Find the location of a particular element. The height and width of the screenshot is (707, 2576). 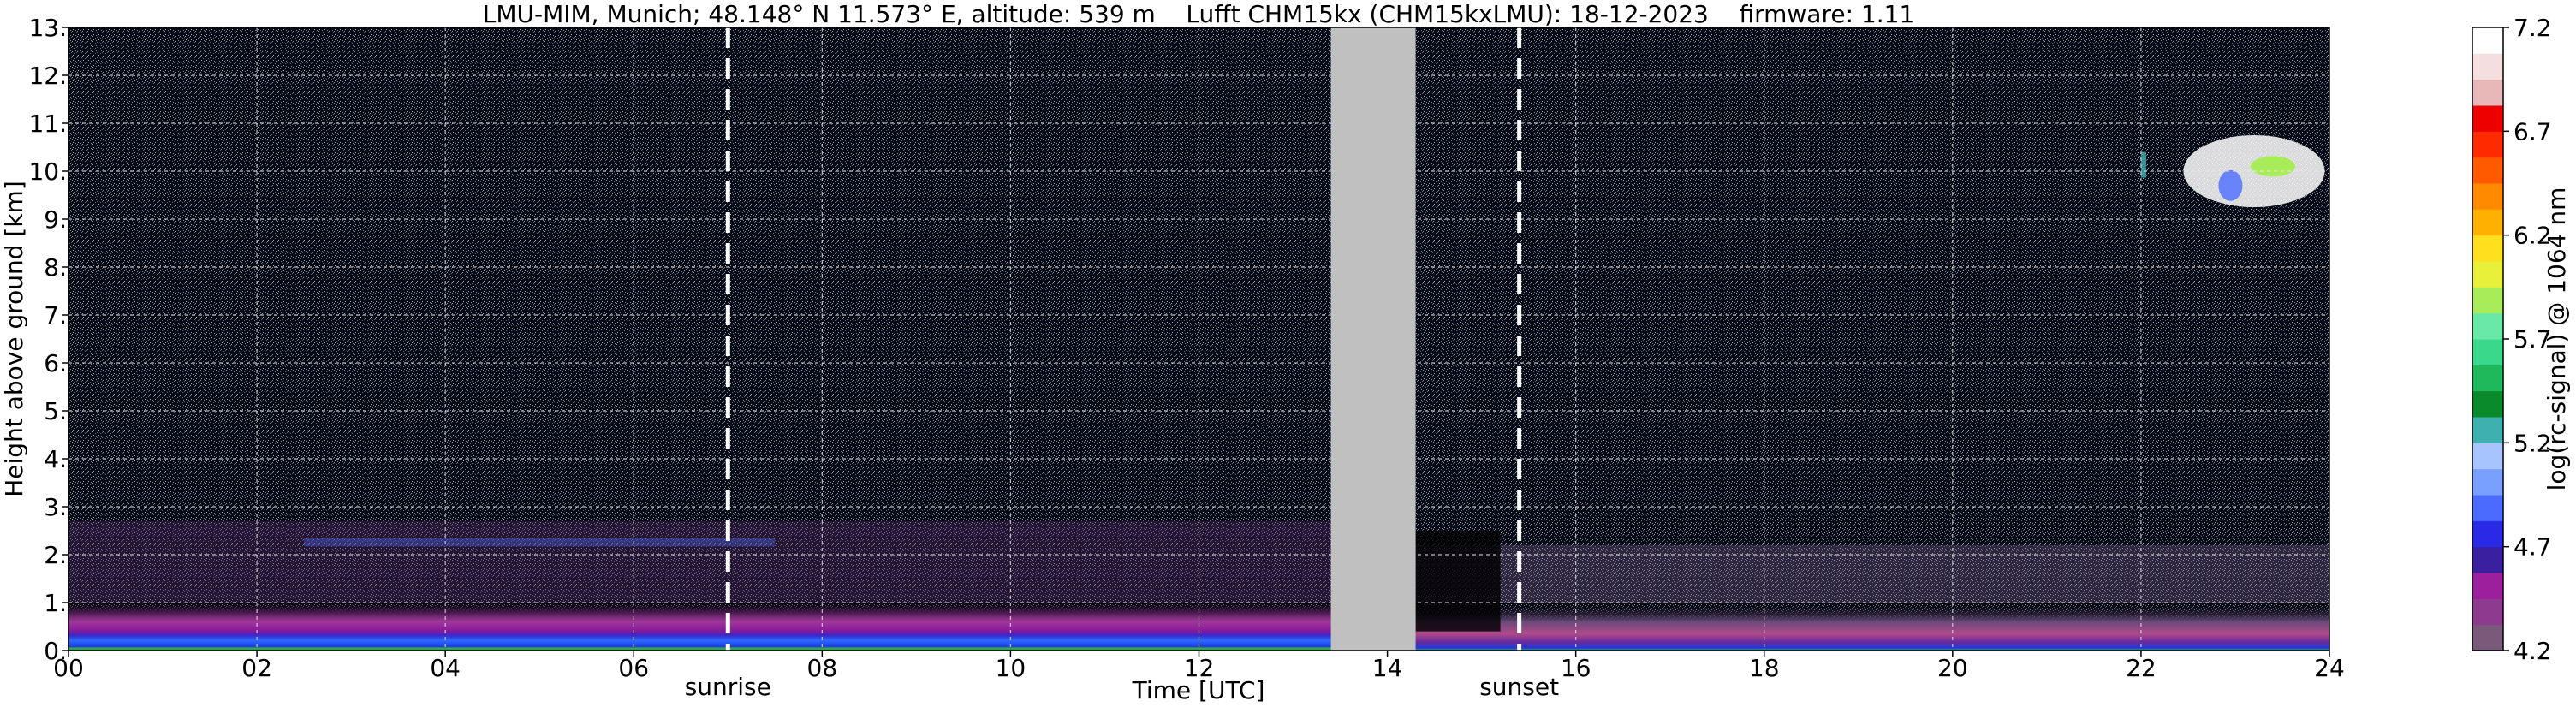

post-gap-dark is located at coordinates (1458, 581).